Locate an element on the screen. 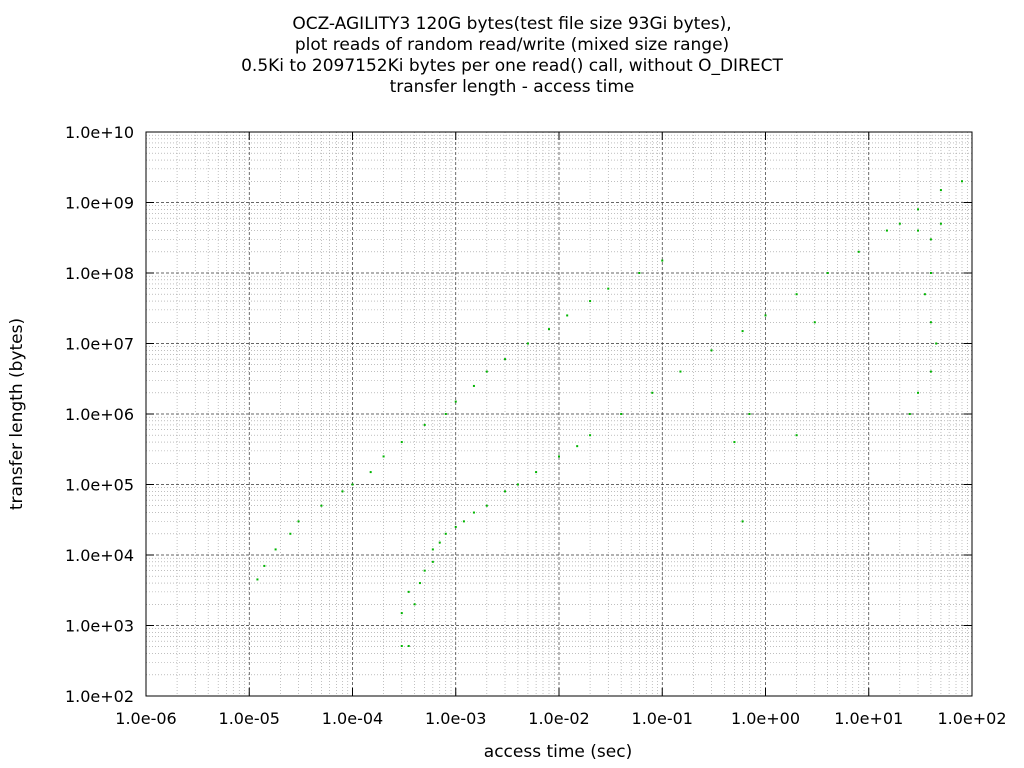  x-tick-label: 1.0e-01 is located at coordinates (662, 718).